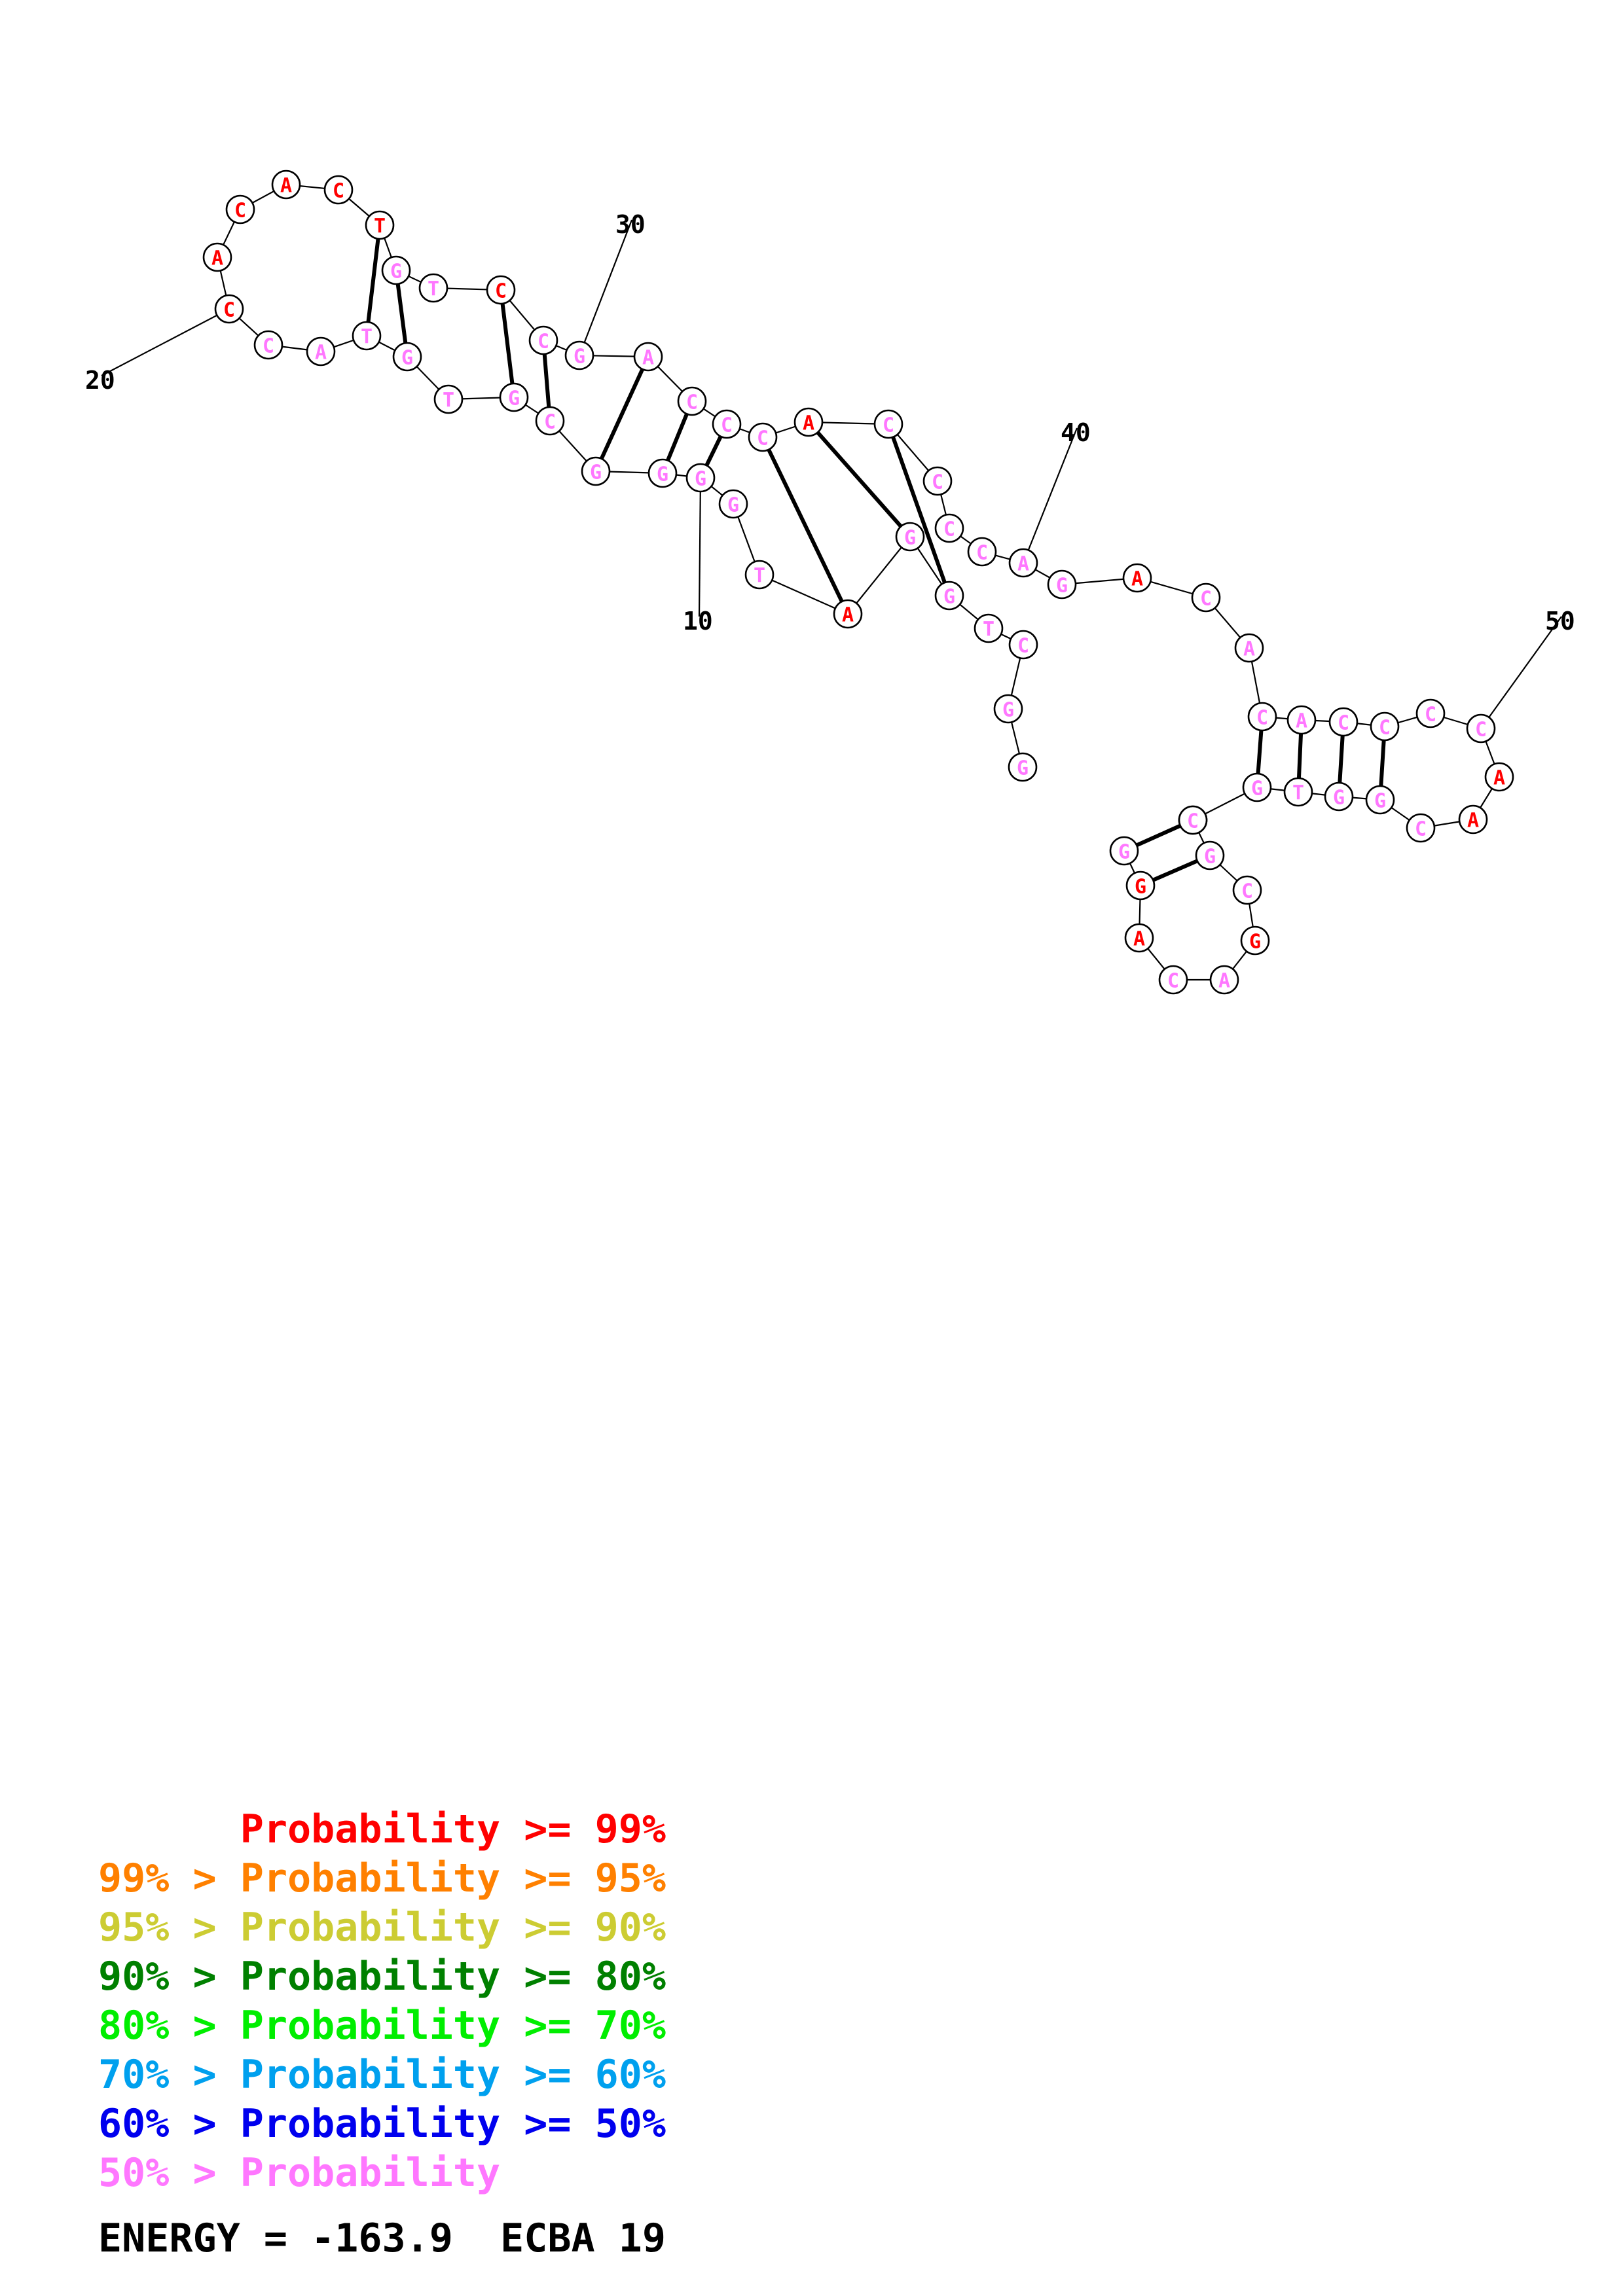 Image resolution: width=1623 pixels, height=2296 pixels. I want to click on energy-label: ENERGY =, so click(192, 2238).